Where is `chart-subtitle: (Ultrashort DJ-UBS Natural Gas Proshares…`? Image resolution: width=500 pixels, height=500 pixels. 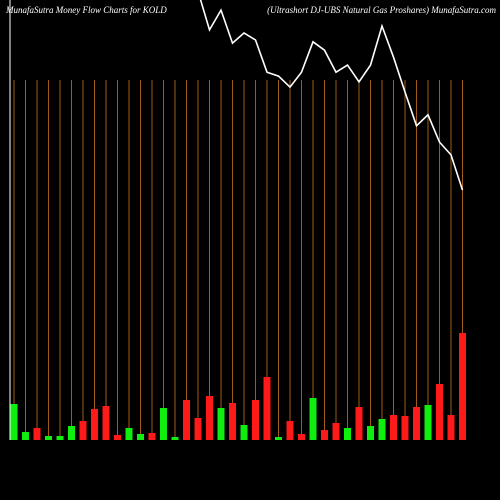
chart-subtitle: (Ultrashort DJ-UBS Natural Gas Proshares… is located at coordinates (381, 10).